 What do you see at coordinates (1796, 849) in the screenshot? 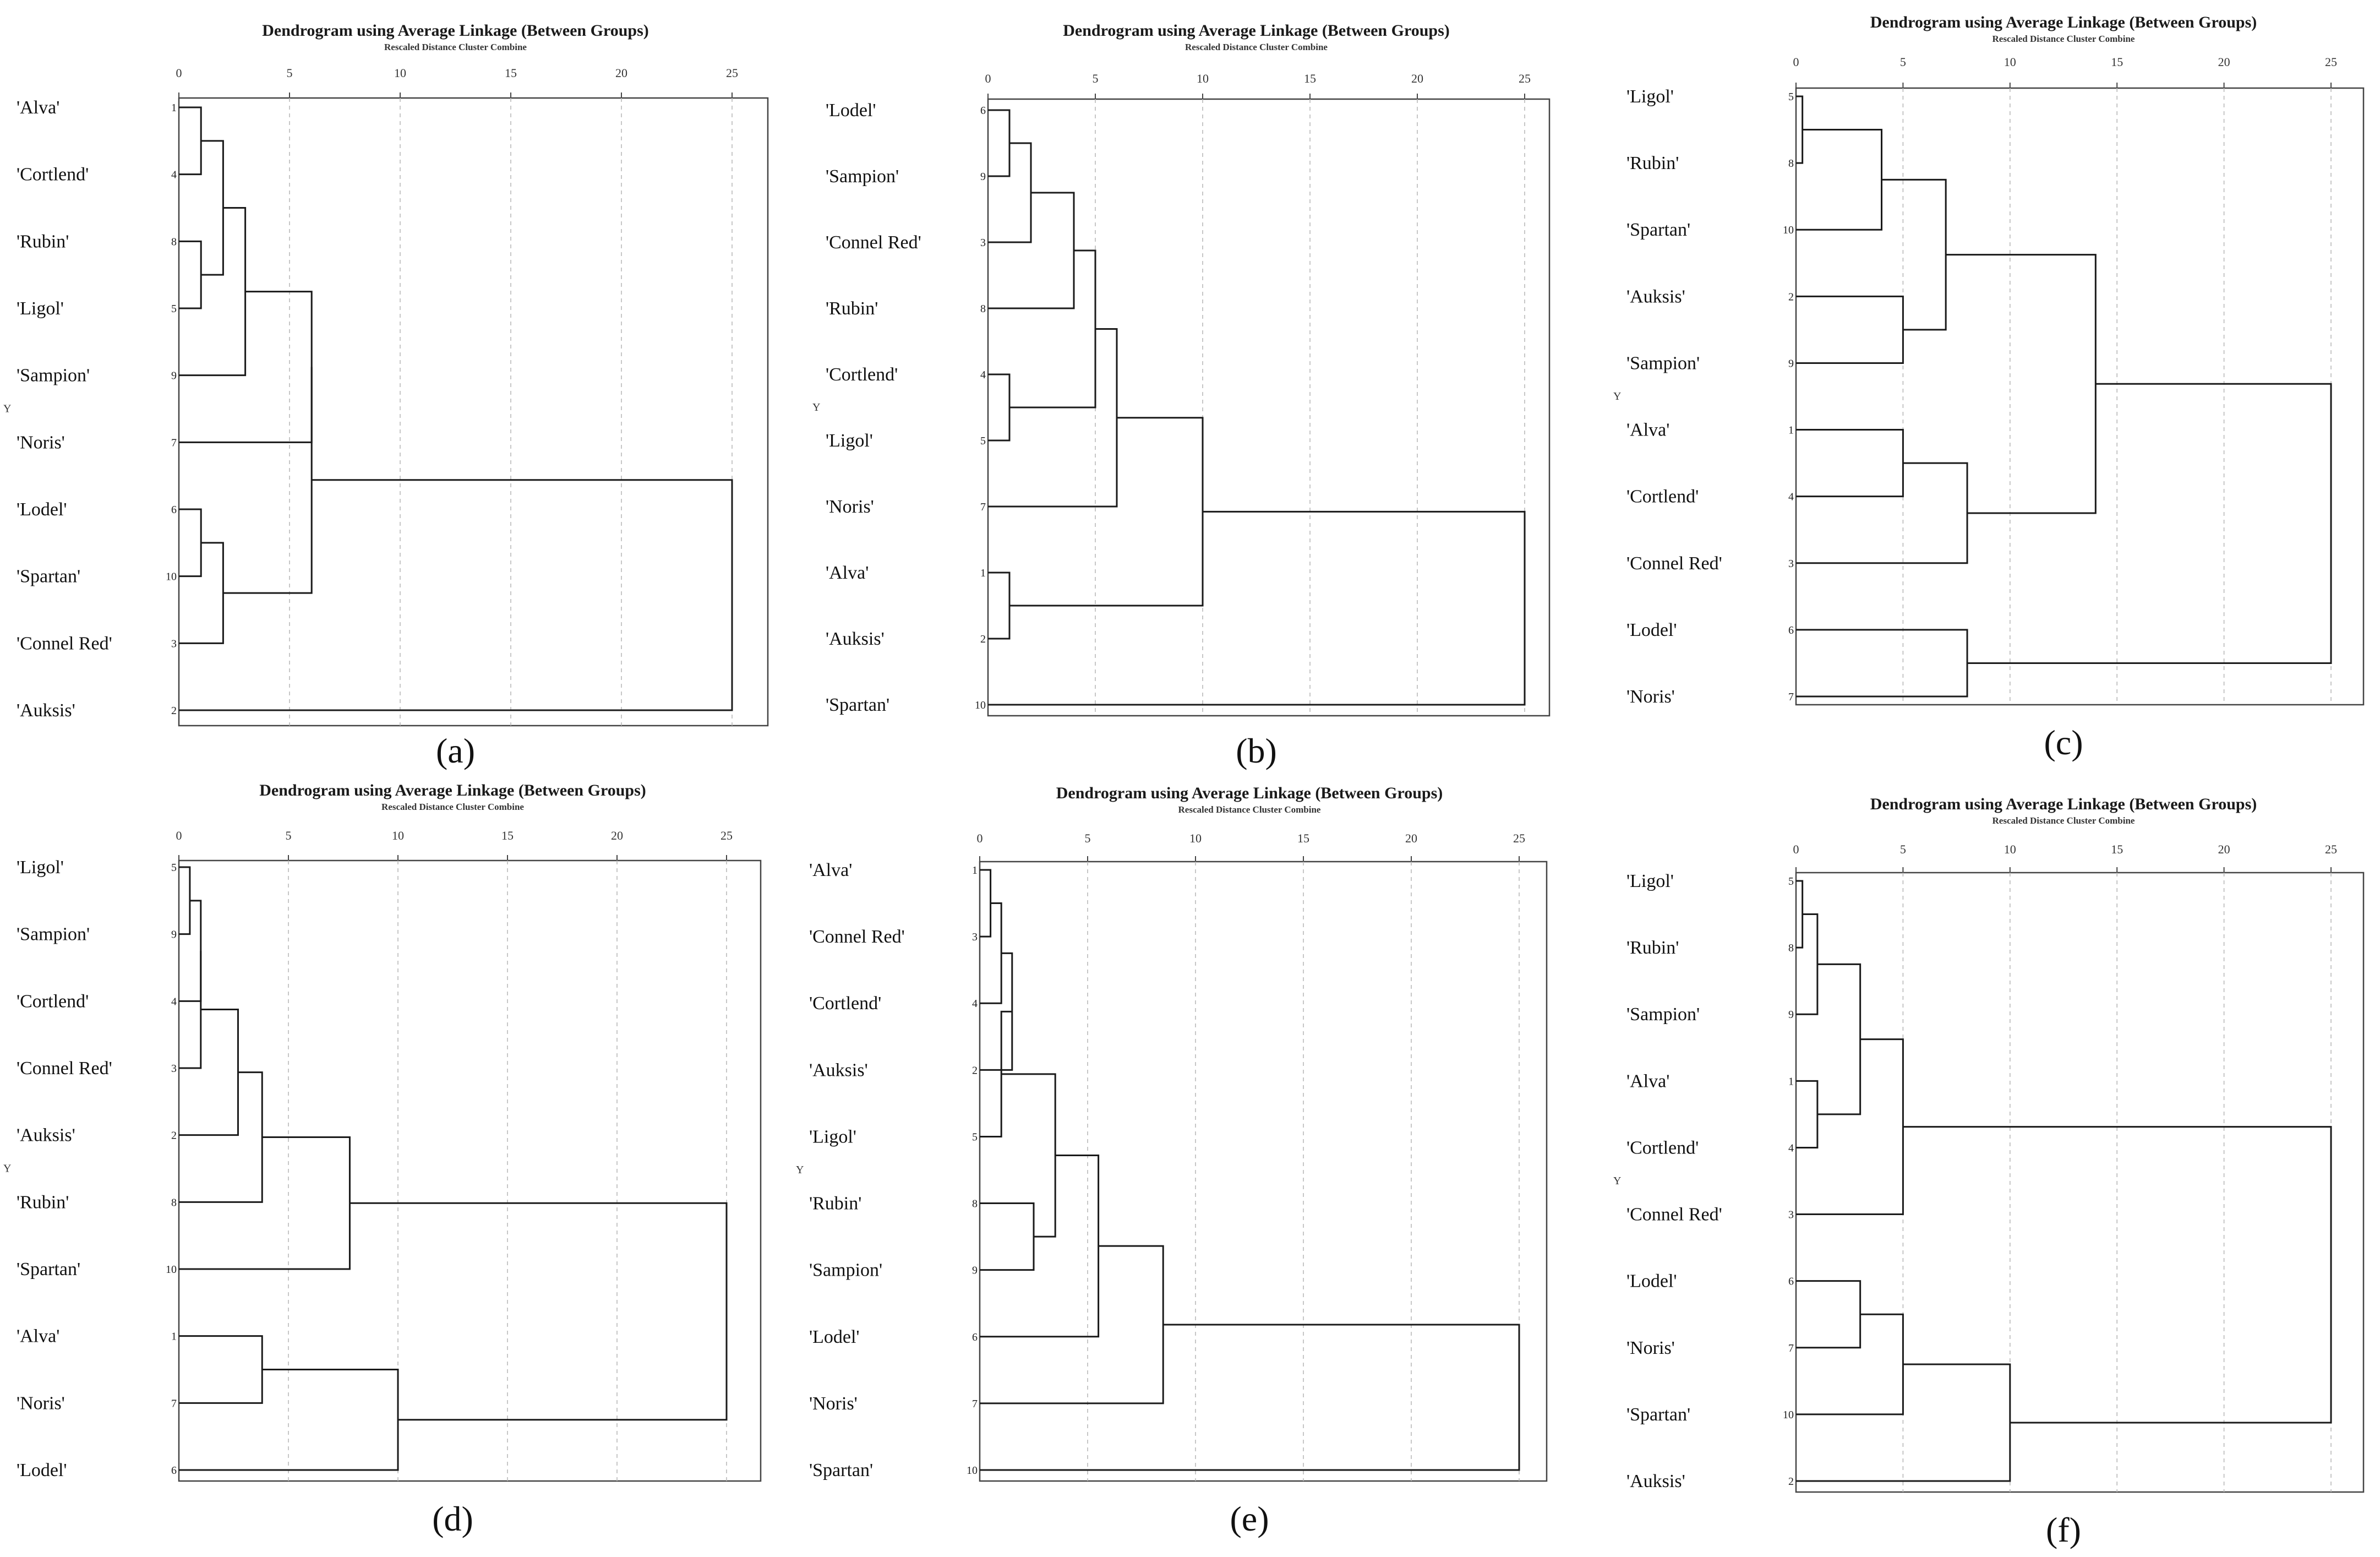
I see `x-tick-label: 0` at bounding box center [1796, 849].